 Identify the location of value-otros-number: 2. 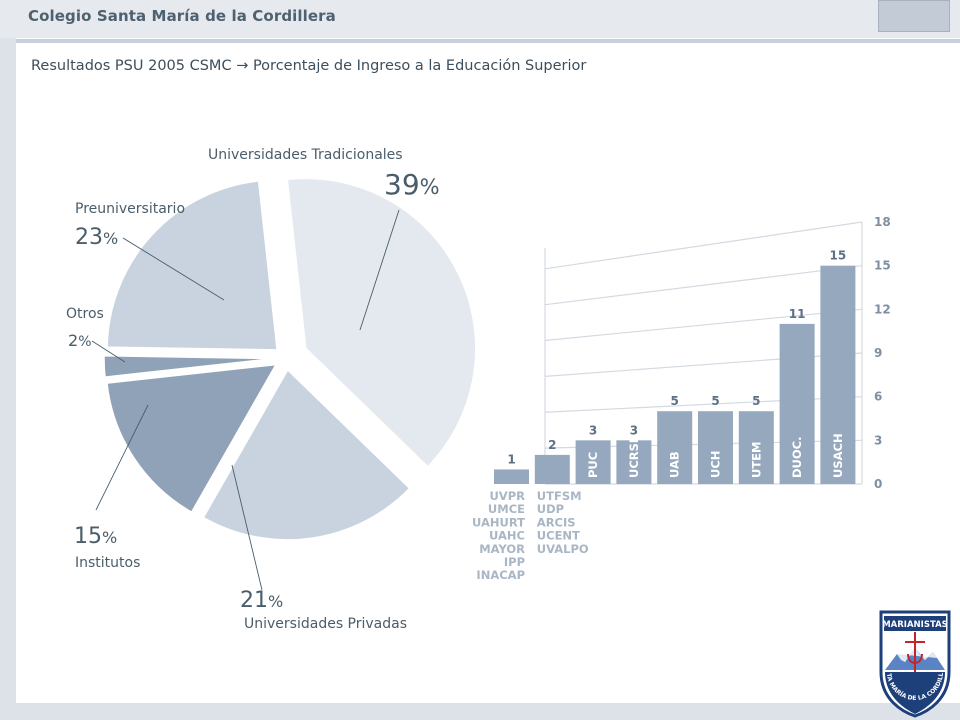
(73, 340).